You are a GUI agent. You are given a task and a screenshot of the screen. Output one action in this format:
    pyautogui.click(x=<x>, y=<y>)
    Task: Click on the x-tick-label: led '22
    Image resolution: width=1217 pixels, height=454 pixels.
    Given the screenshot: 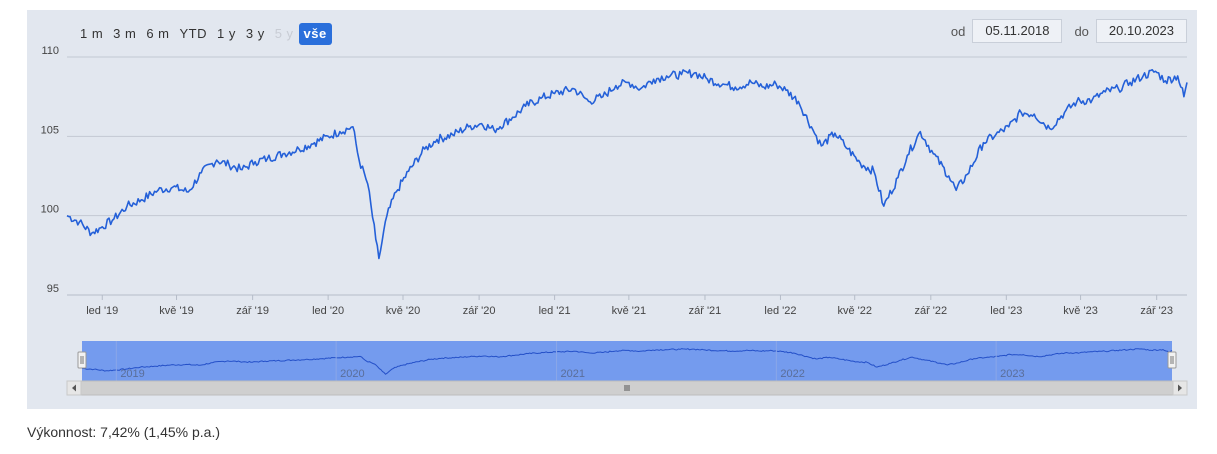 What is the action you would take?
    pyautogui.click(x=780, y=311)
    